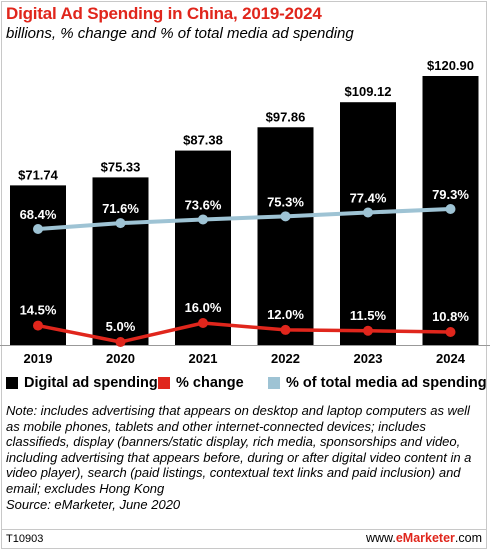  What do you see at coordinates (120, 261) in the screenshot?
I see `bar-2020` at bounding box center [120, 261].